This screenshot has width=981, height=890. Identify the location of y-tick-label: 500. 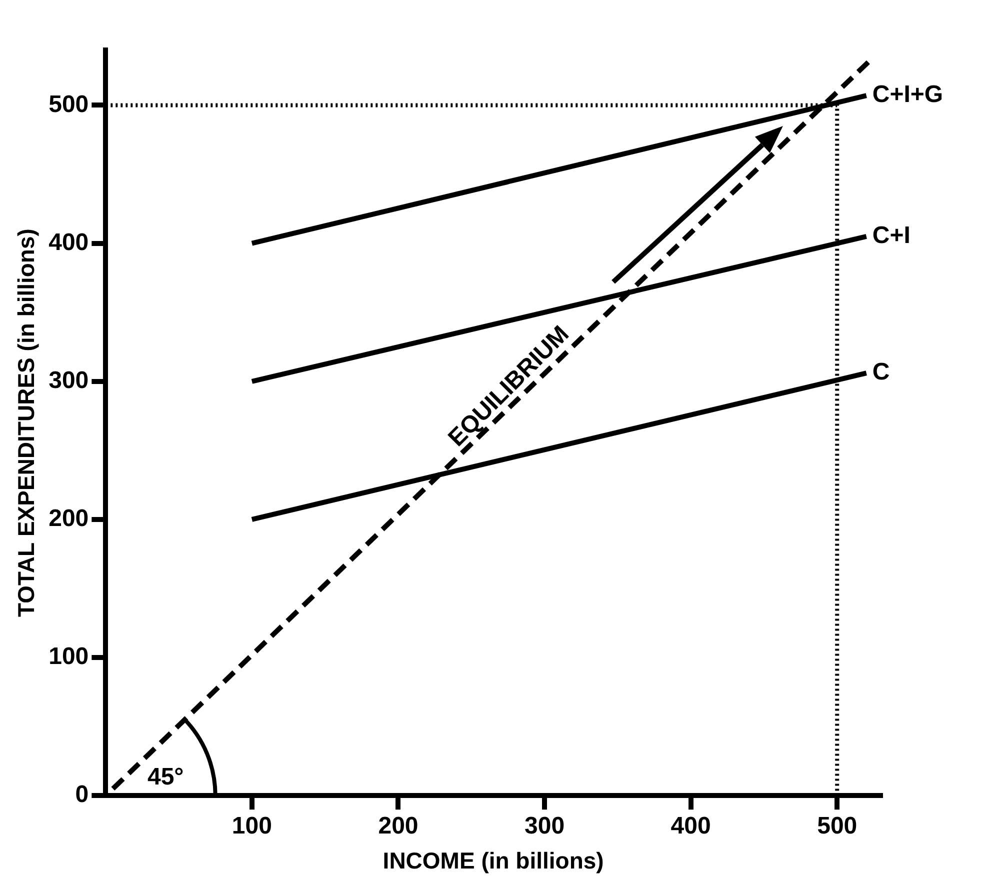
(68, 104).